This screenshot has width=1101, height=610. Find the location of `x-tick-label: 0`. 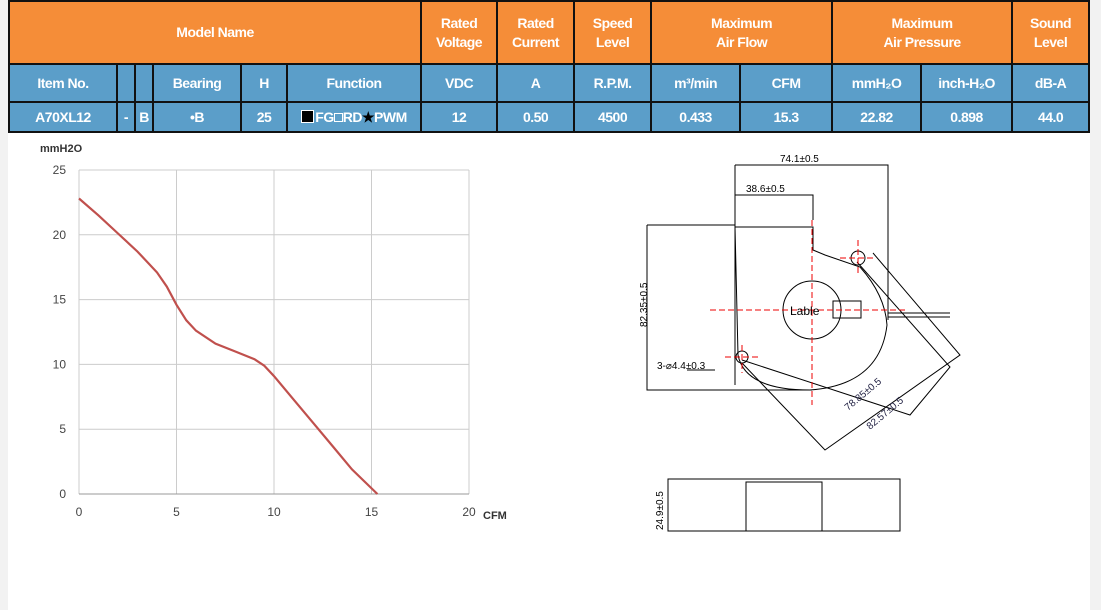

x-tick-label: 0 is located at coordinates (79, 512).